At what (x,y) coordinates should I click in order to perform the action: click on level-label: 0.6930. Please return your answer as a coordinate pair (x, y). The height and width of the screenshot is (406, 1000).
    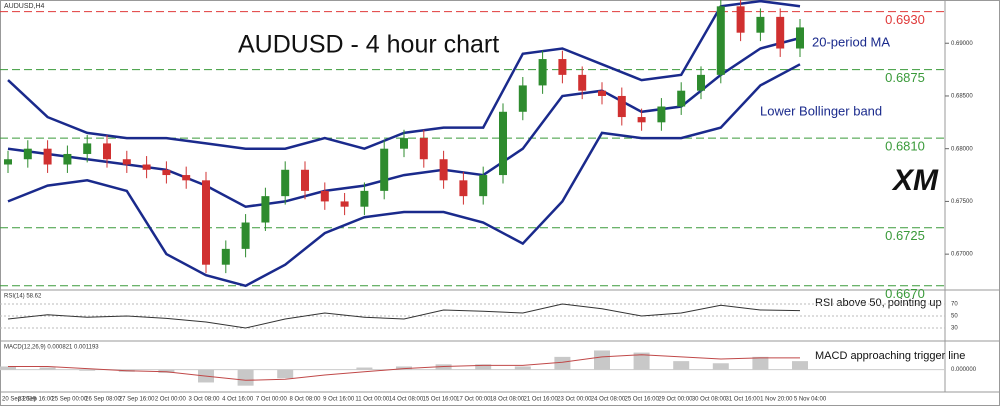
    Looking at the image, I should click on (905, 19).